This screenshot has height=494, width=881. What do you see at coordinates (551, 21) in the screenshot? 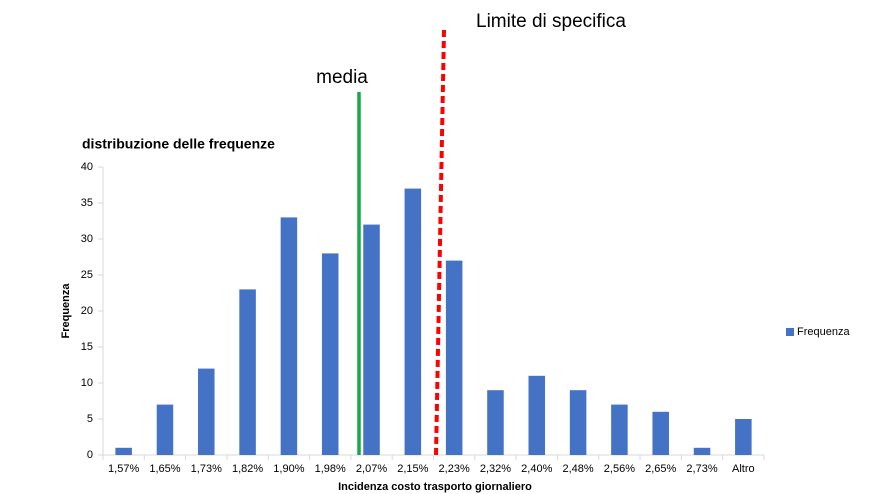
I see `annotation-label: Limite di specifica` at bounding box center [551, 21].